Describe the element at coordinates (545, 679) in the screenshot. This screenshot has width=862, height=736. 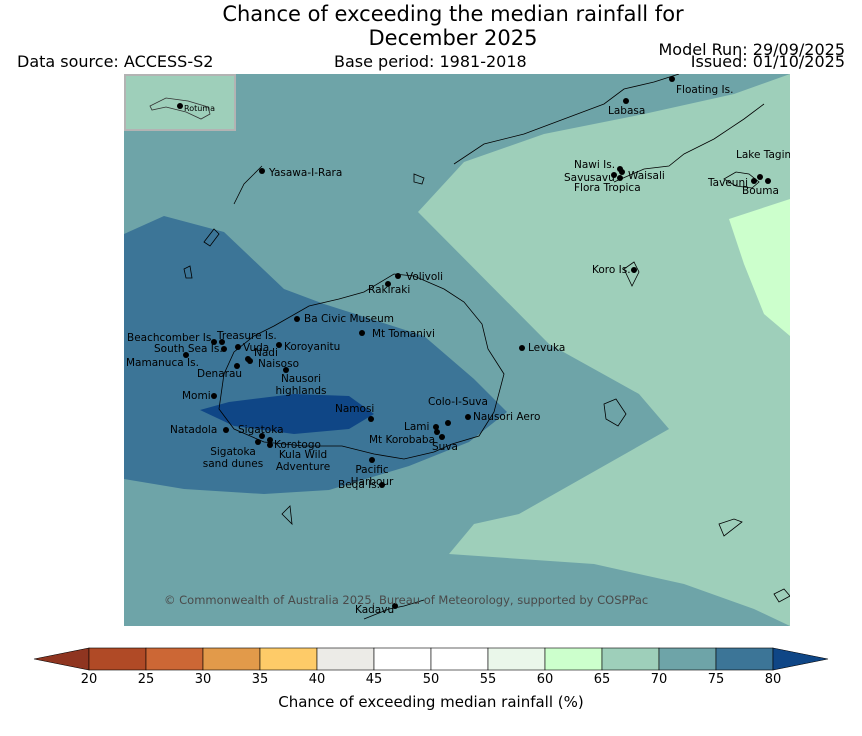
I see `colorbar-tick-label: 60` at that location.